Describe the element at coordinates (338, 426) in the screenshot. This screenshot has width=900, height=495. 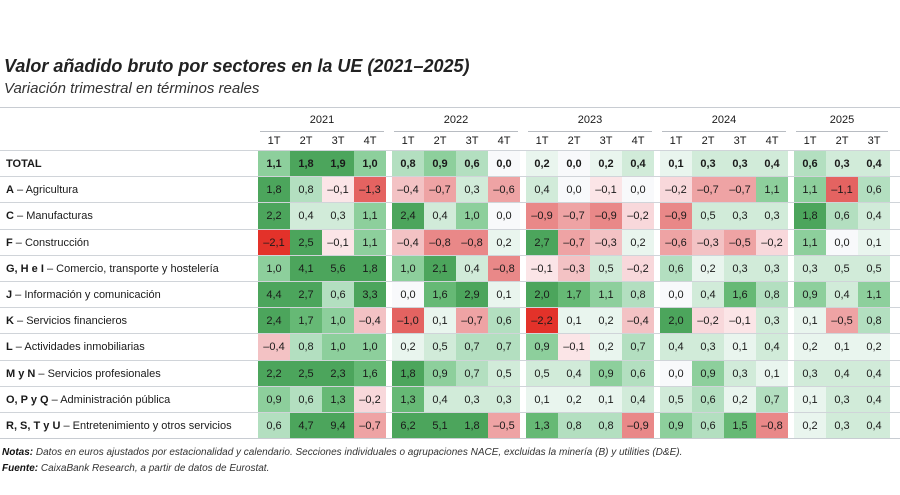
I see `heatmap-cell: 9,4` at that location.